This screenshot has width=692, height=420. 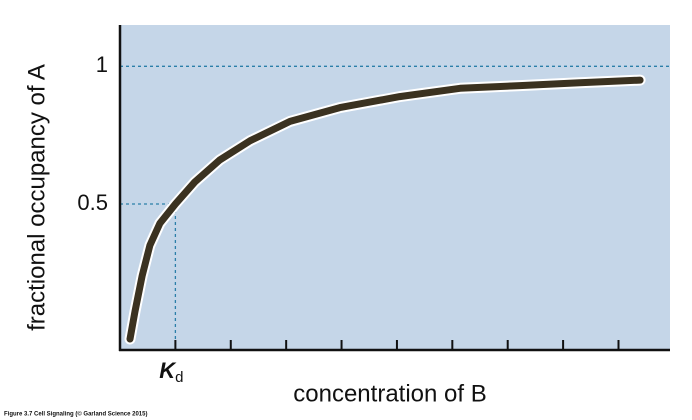 What do you see at coordinates (179, 377) in the screenshot?
I see `kd-sub: d` at bounding box center [179, 377].